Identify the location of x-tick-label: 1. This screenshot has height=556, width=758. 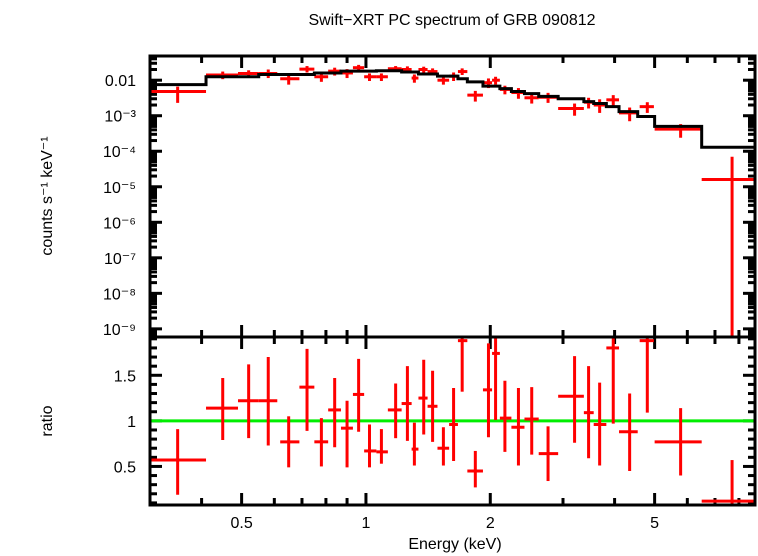
(365, 523).